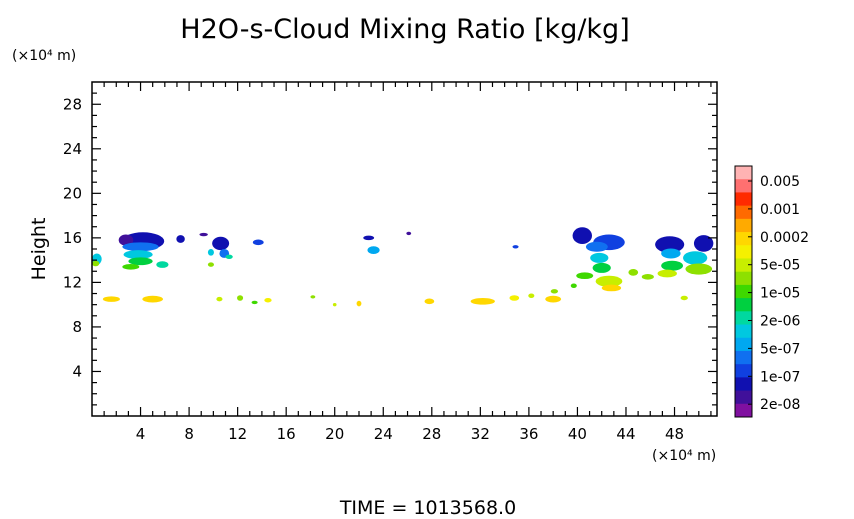 This screenshot has height=519, width=854. Describe the element at coordinates (77, 327) in the screenshot. I see `y-tick-label: 8` at that location.